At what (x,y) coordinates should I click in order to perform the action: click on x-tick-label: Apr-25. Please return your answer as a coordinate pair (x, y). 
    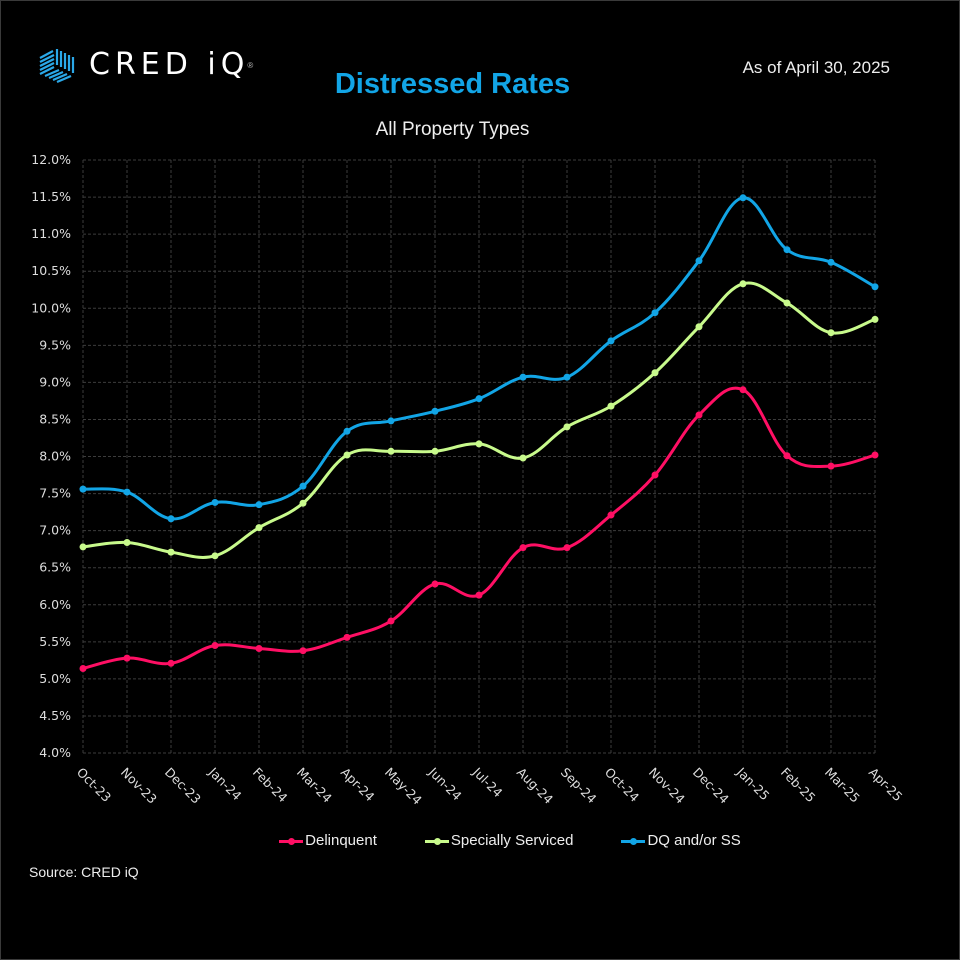
    Looking at the image, I should click on (886, 785).